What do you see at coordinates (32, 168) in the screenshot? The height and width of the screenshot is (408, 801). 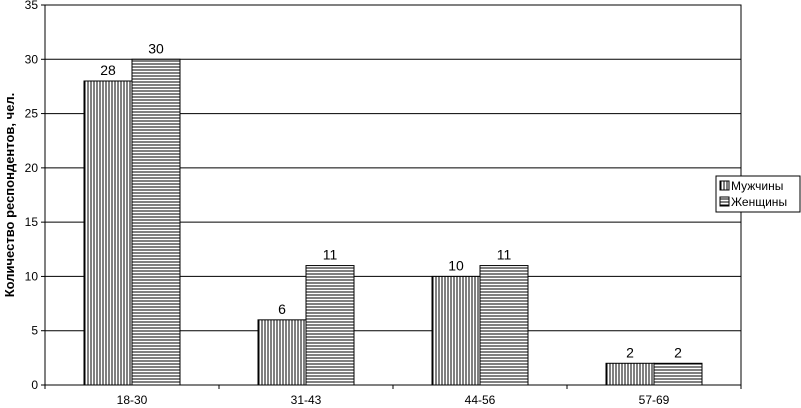 I see `y-tick-label: 20` at bounding box center [32, 168].